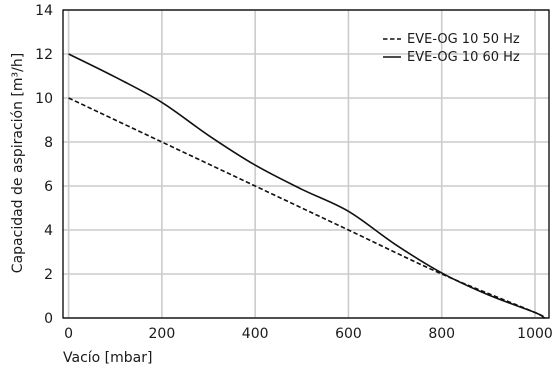 The image size is (552, 370). Describe the element at coordinates (107, 358) in the screenshot. I see `x-axis-title: Vacío [mbar]` at that location.